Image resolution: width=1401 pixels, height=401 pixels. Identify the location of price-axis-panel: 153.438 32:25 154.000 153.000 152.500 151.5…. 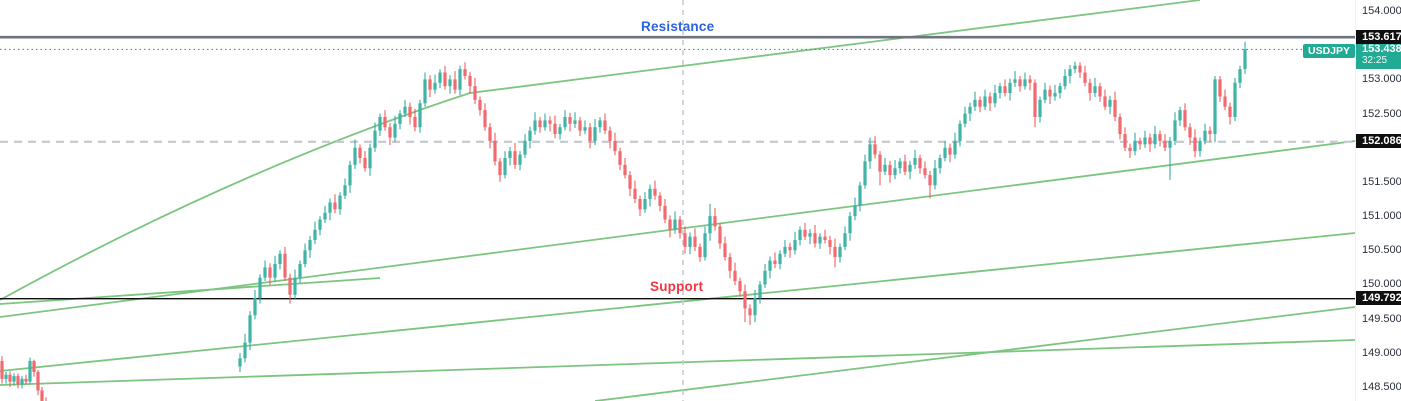
(1378, 200).